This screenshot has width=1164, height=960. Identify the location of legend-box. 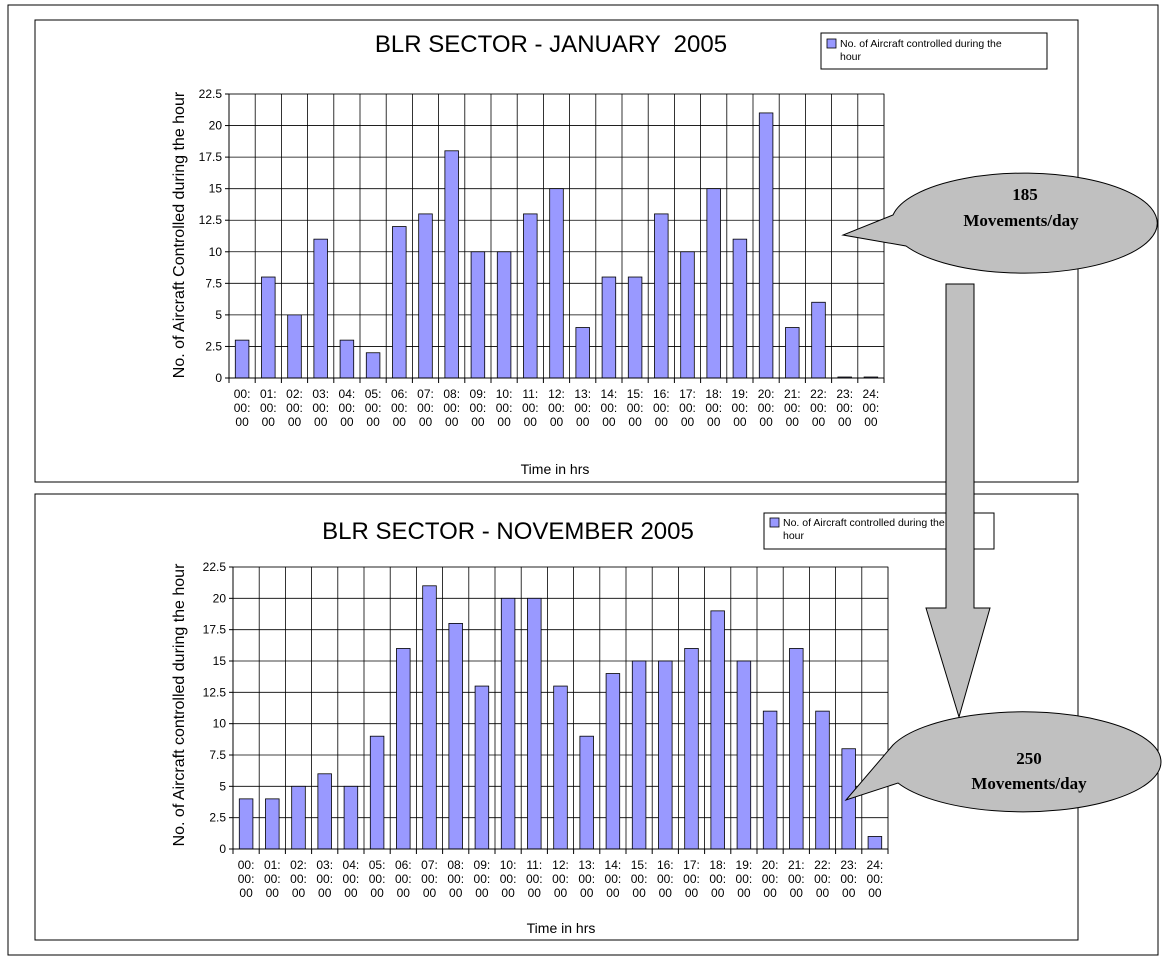
(934, 51).